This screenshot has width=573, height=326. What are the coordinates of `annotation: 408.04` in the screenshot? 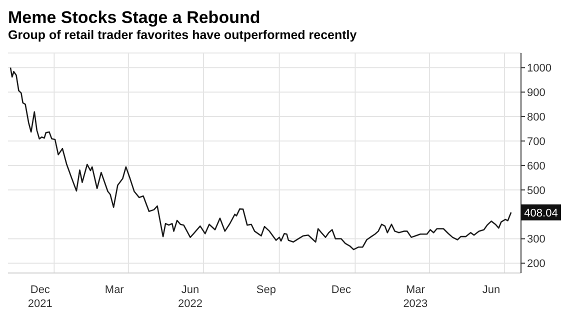 It's located at (541, 213).